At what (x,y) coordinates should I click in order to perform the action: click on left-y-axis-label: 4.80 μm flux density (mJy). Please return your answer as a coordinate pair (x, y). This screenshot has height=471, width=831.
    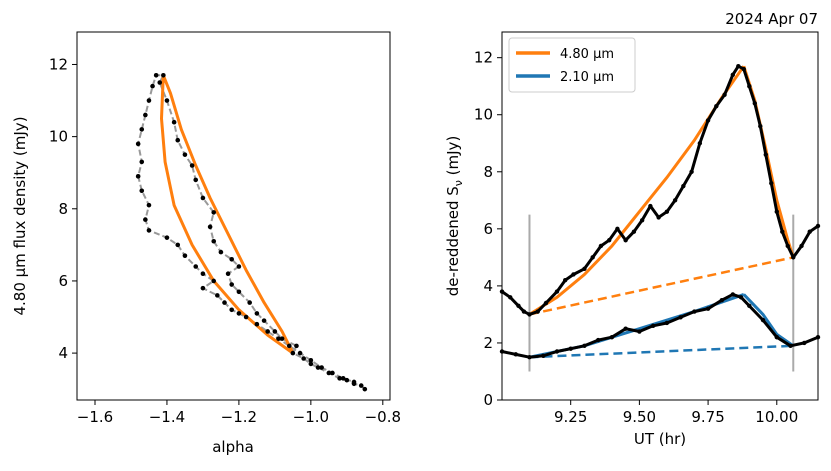
    Looking at the image, I should click on (20, 215).